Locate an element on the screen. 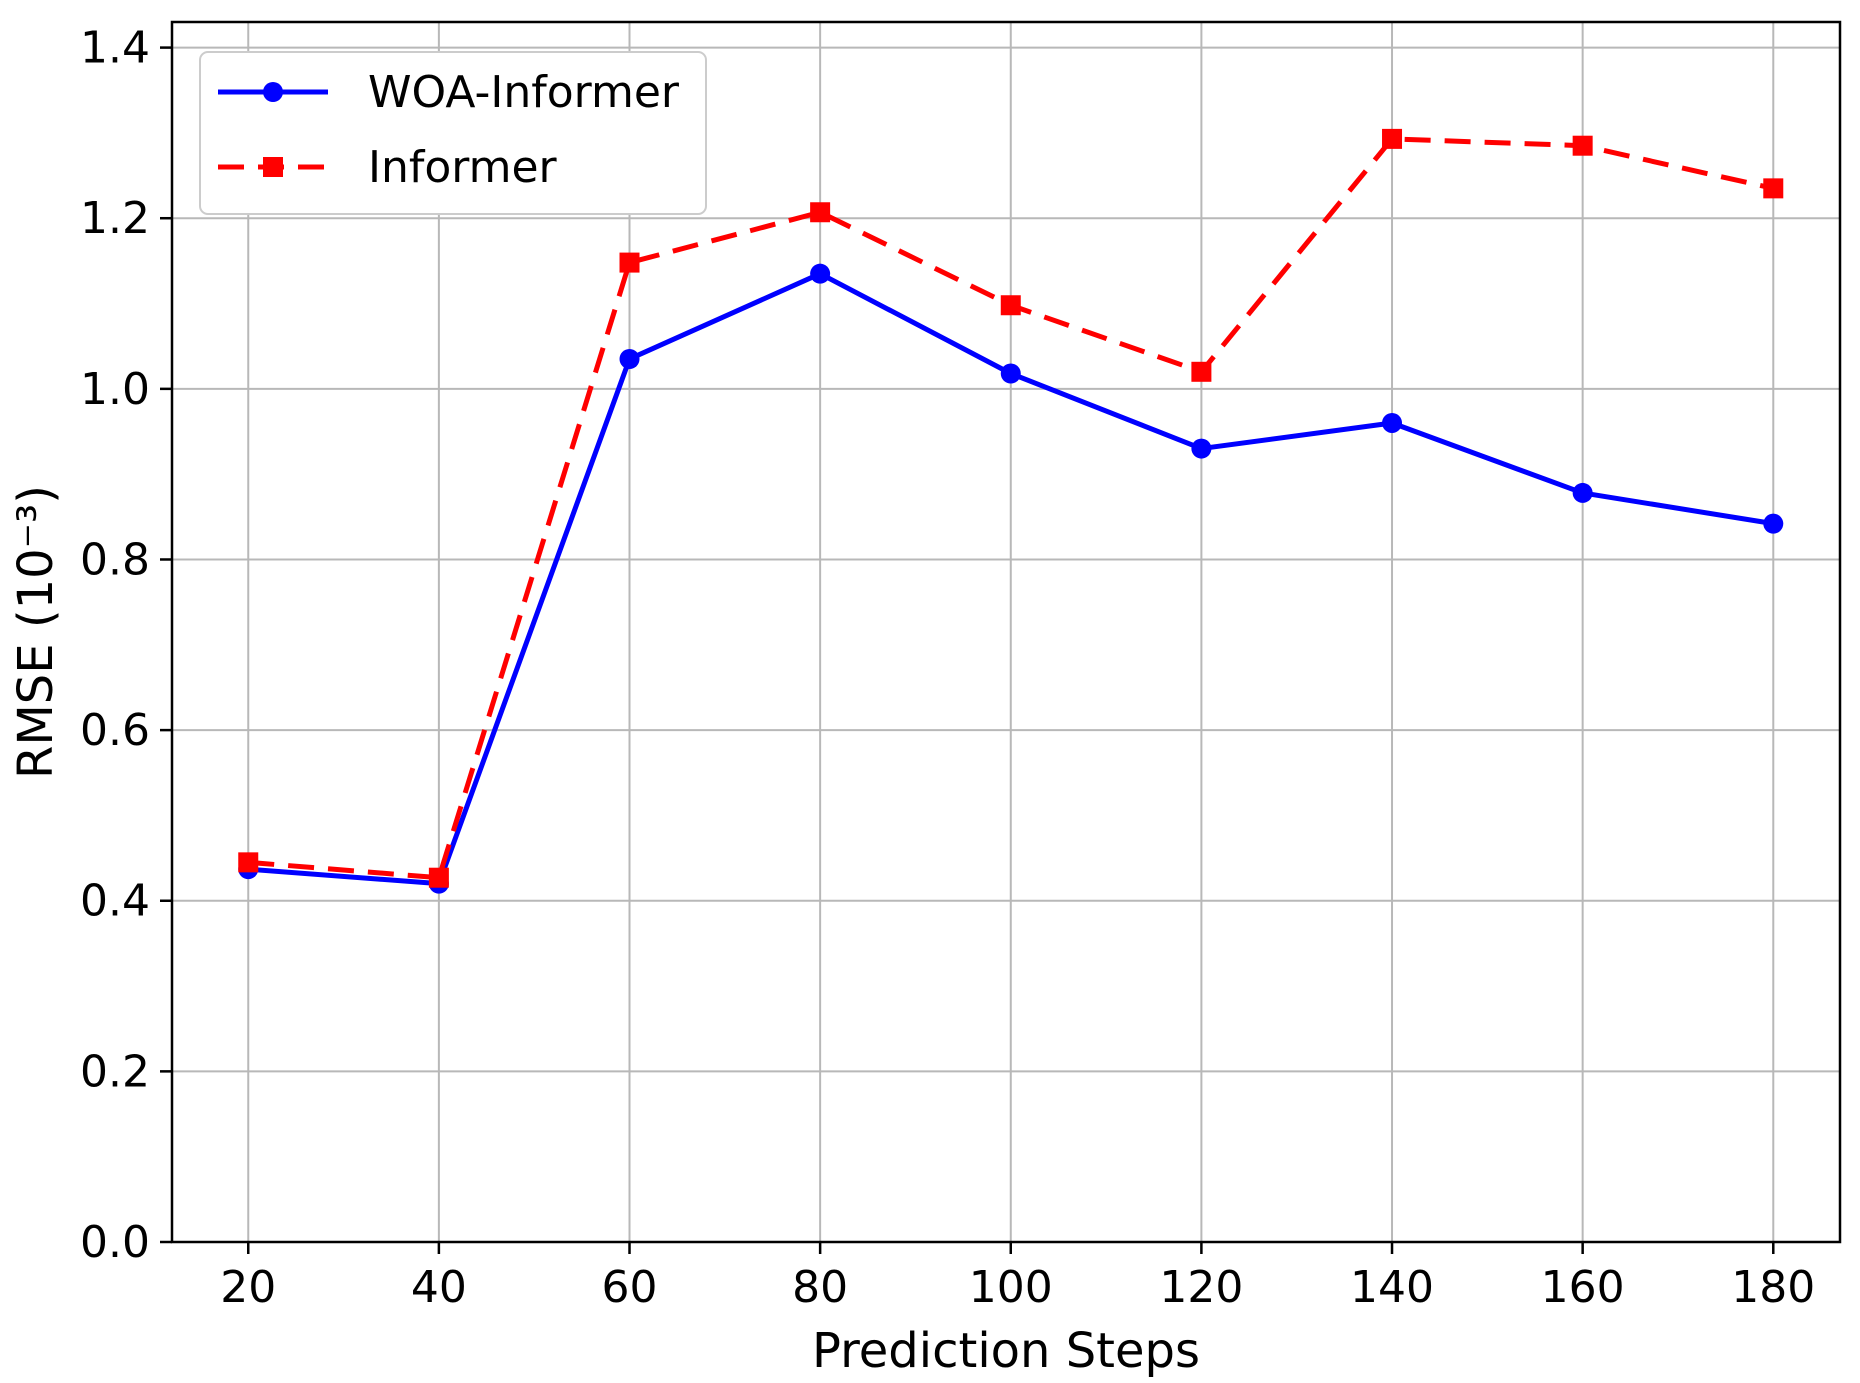 Image resolution: width=1860 pixels, height=1383 pixels. y-tick-label: 0.4 is located at coordinates (115, 901).